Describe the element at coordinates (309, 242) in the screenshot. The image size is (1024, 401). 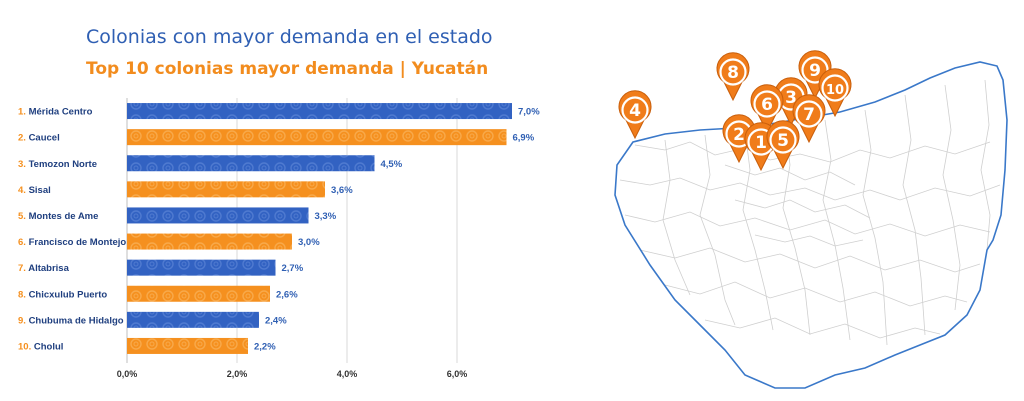
I see `data-label: 3,0%` at that location.